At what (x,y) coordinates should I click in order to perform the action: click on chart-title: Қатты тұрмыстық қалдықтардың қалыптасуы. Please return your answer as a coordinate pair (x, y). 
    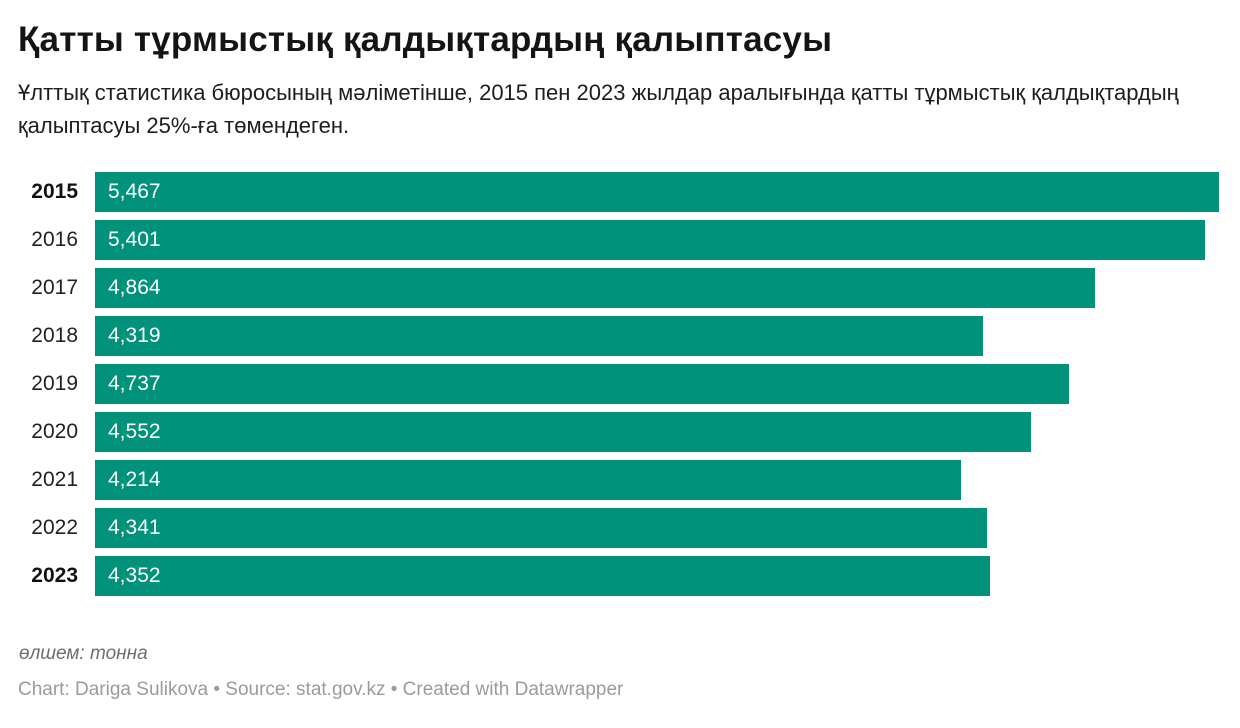
    Looking at the image, I should click on (425, 39).